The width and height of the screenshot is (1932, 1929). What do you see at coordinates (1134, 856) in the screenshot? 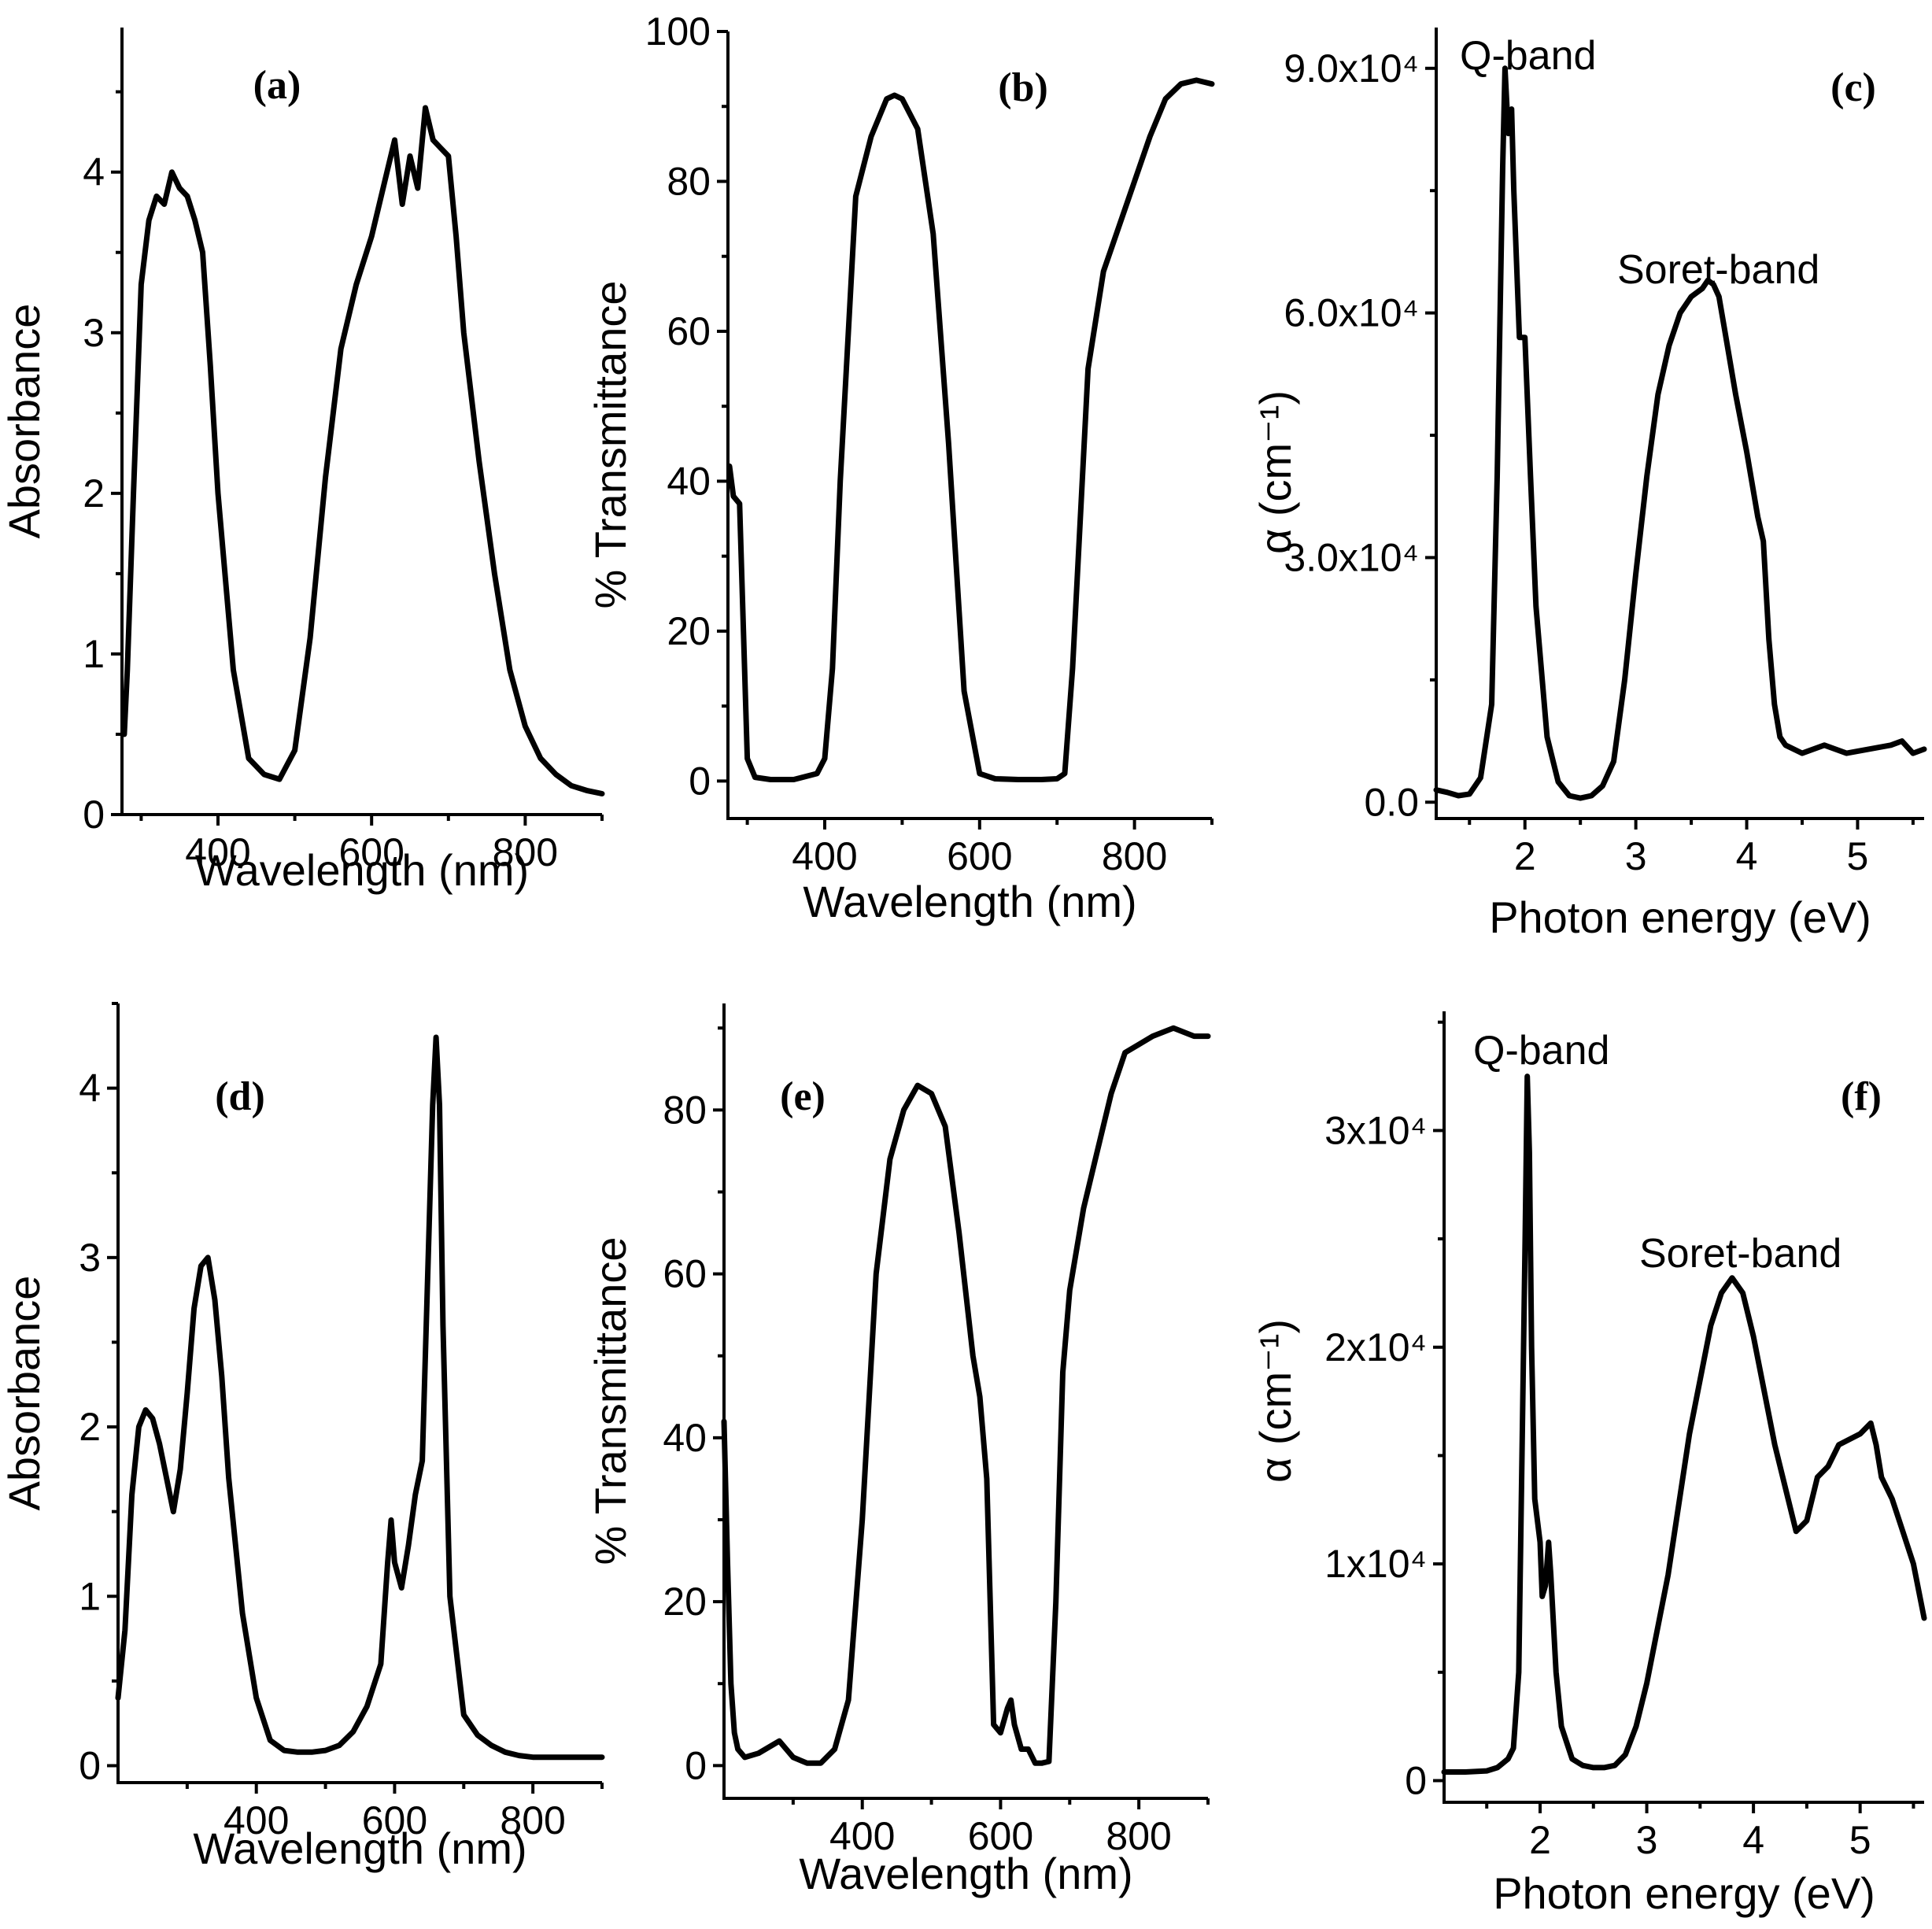
I see `panel-b-x-tick-label: 800` at bounding box center [1134, 856].